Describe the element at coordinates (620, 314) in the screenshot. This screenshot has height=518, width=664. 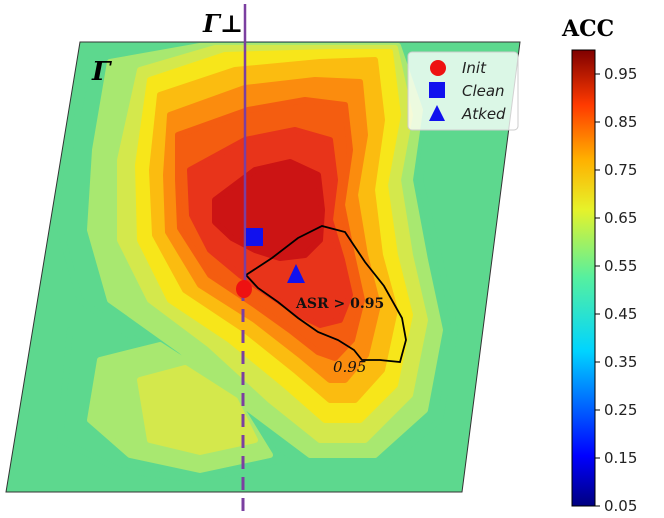
I see `colorbar-tick-label: 0.45` at that location.